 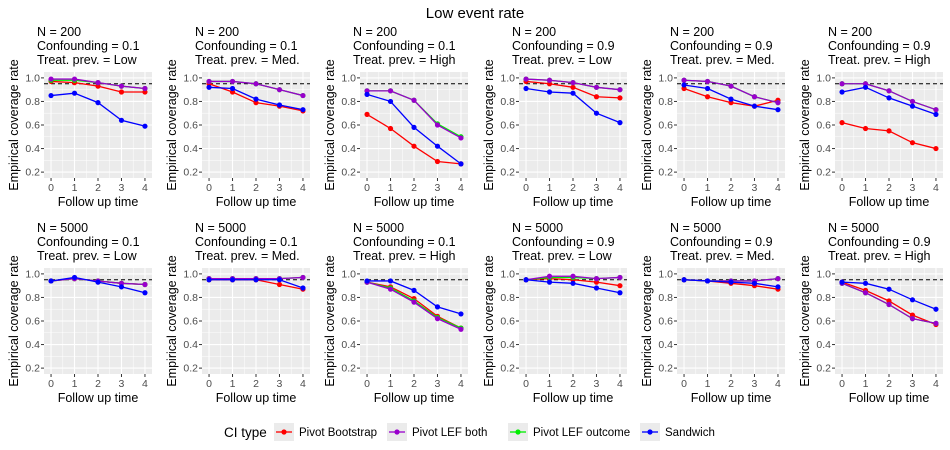 I want to click on legend-item: Pivot LEF outcome, so click(x=569, y=432).